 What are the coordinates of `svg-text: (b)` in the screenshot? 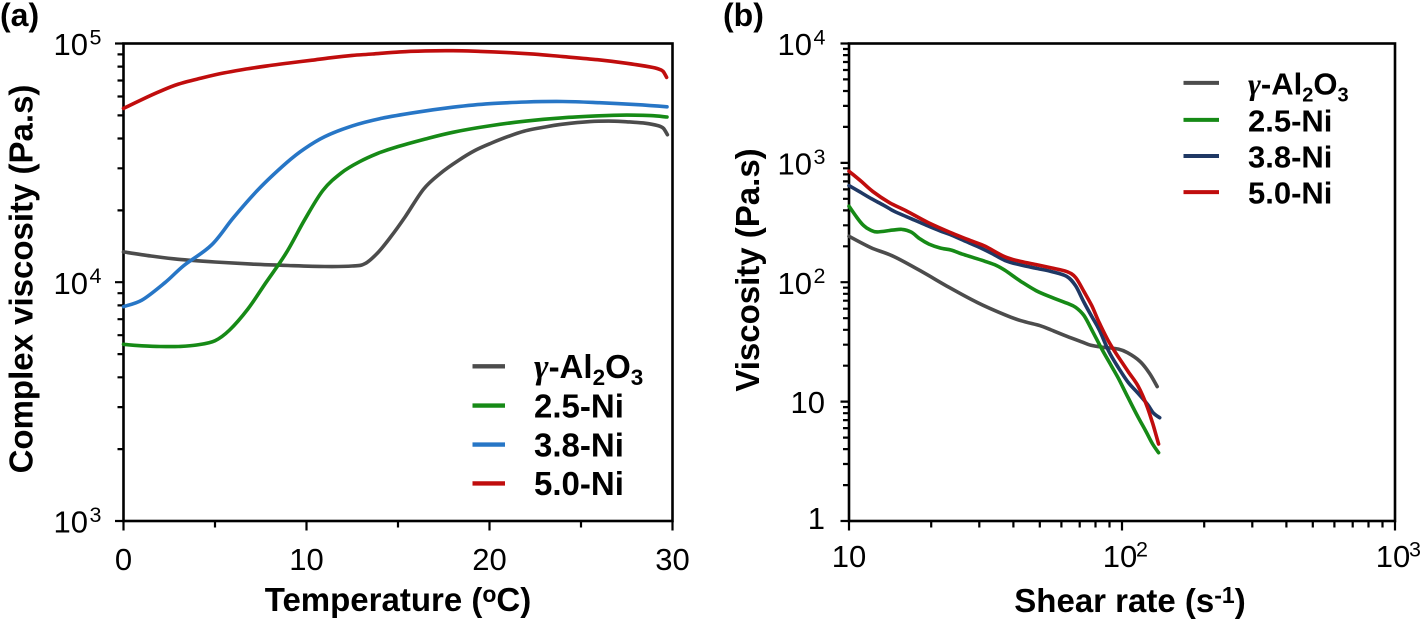 It's located at (743, 16).